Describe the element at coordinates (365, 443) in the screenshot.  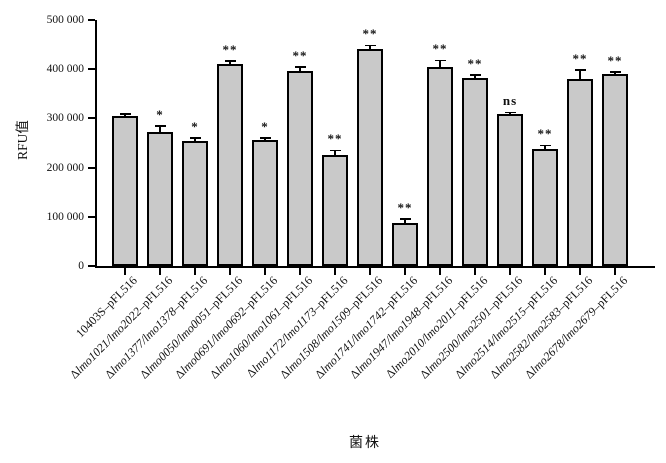
I see `x-axis-title: 菌株` at that location.